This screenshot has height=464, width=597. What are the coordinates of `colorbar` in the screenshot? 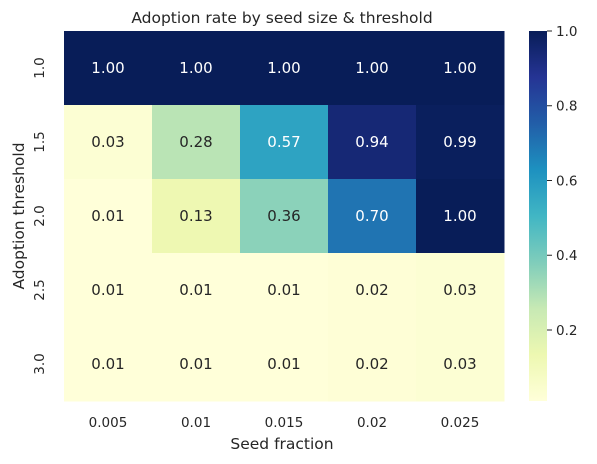 It's located at (538, 216).